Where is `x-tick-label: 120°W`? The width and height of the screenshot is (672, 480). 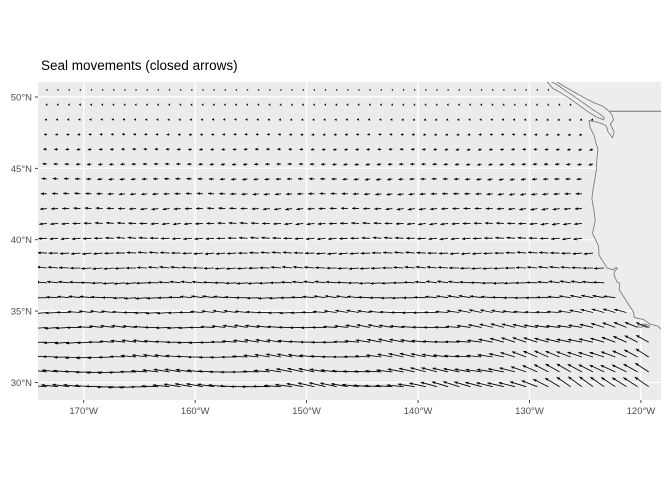
x-tick-label: 120°W is located at coordinates (641, 411).